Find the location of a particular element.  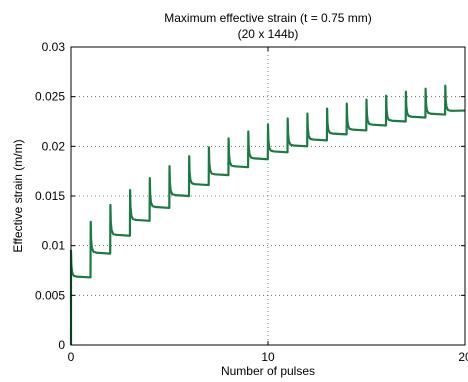

x-tick-label-1: 10 is located at coordinates (268, 357).